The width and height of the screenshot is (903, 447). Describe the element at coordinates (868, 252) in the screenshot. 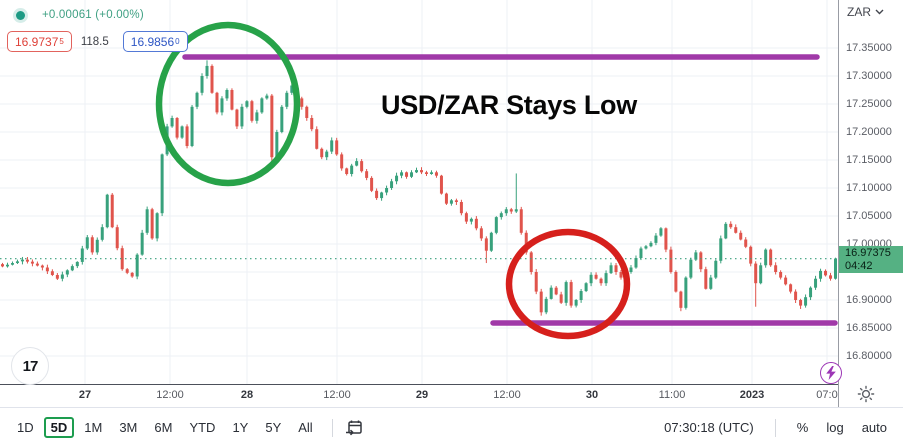

I see `current-price-value: 16.97375` at that location.